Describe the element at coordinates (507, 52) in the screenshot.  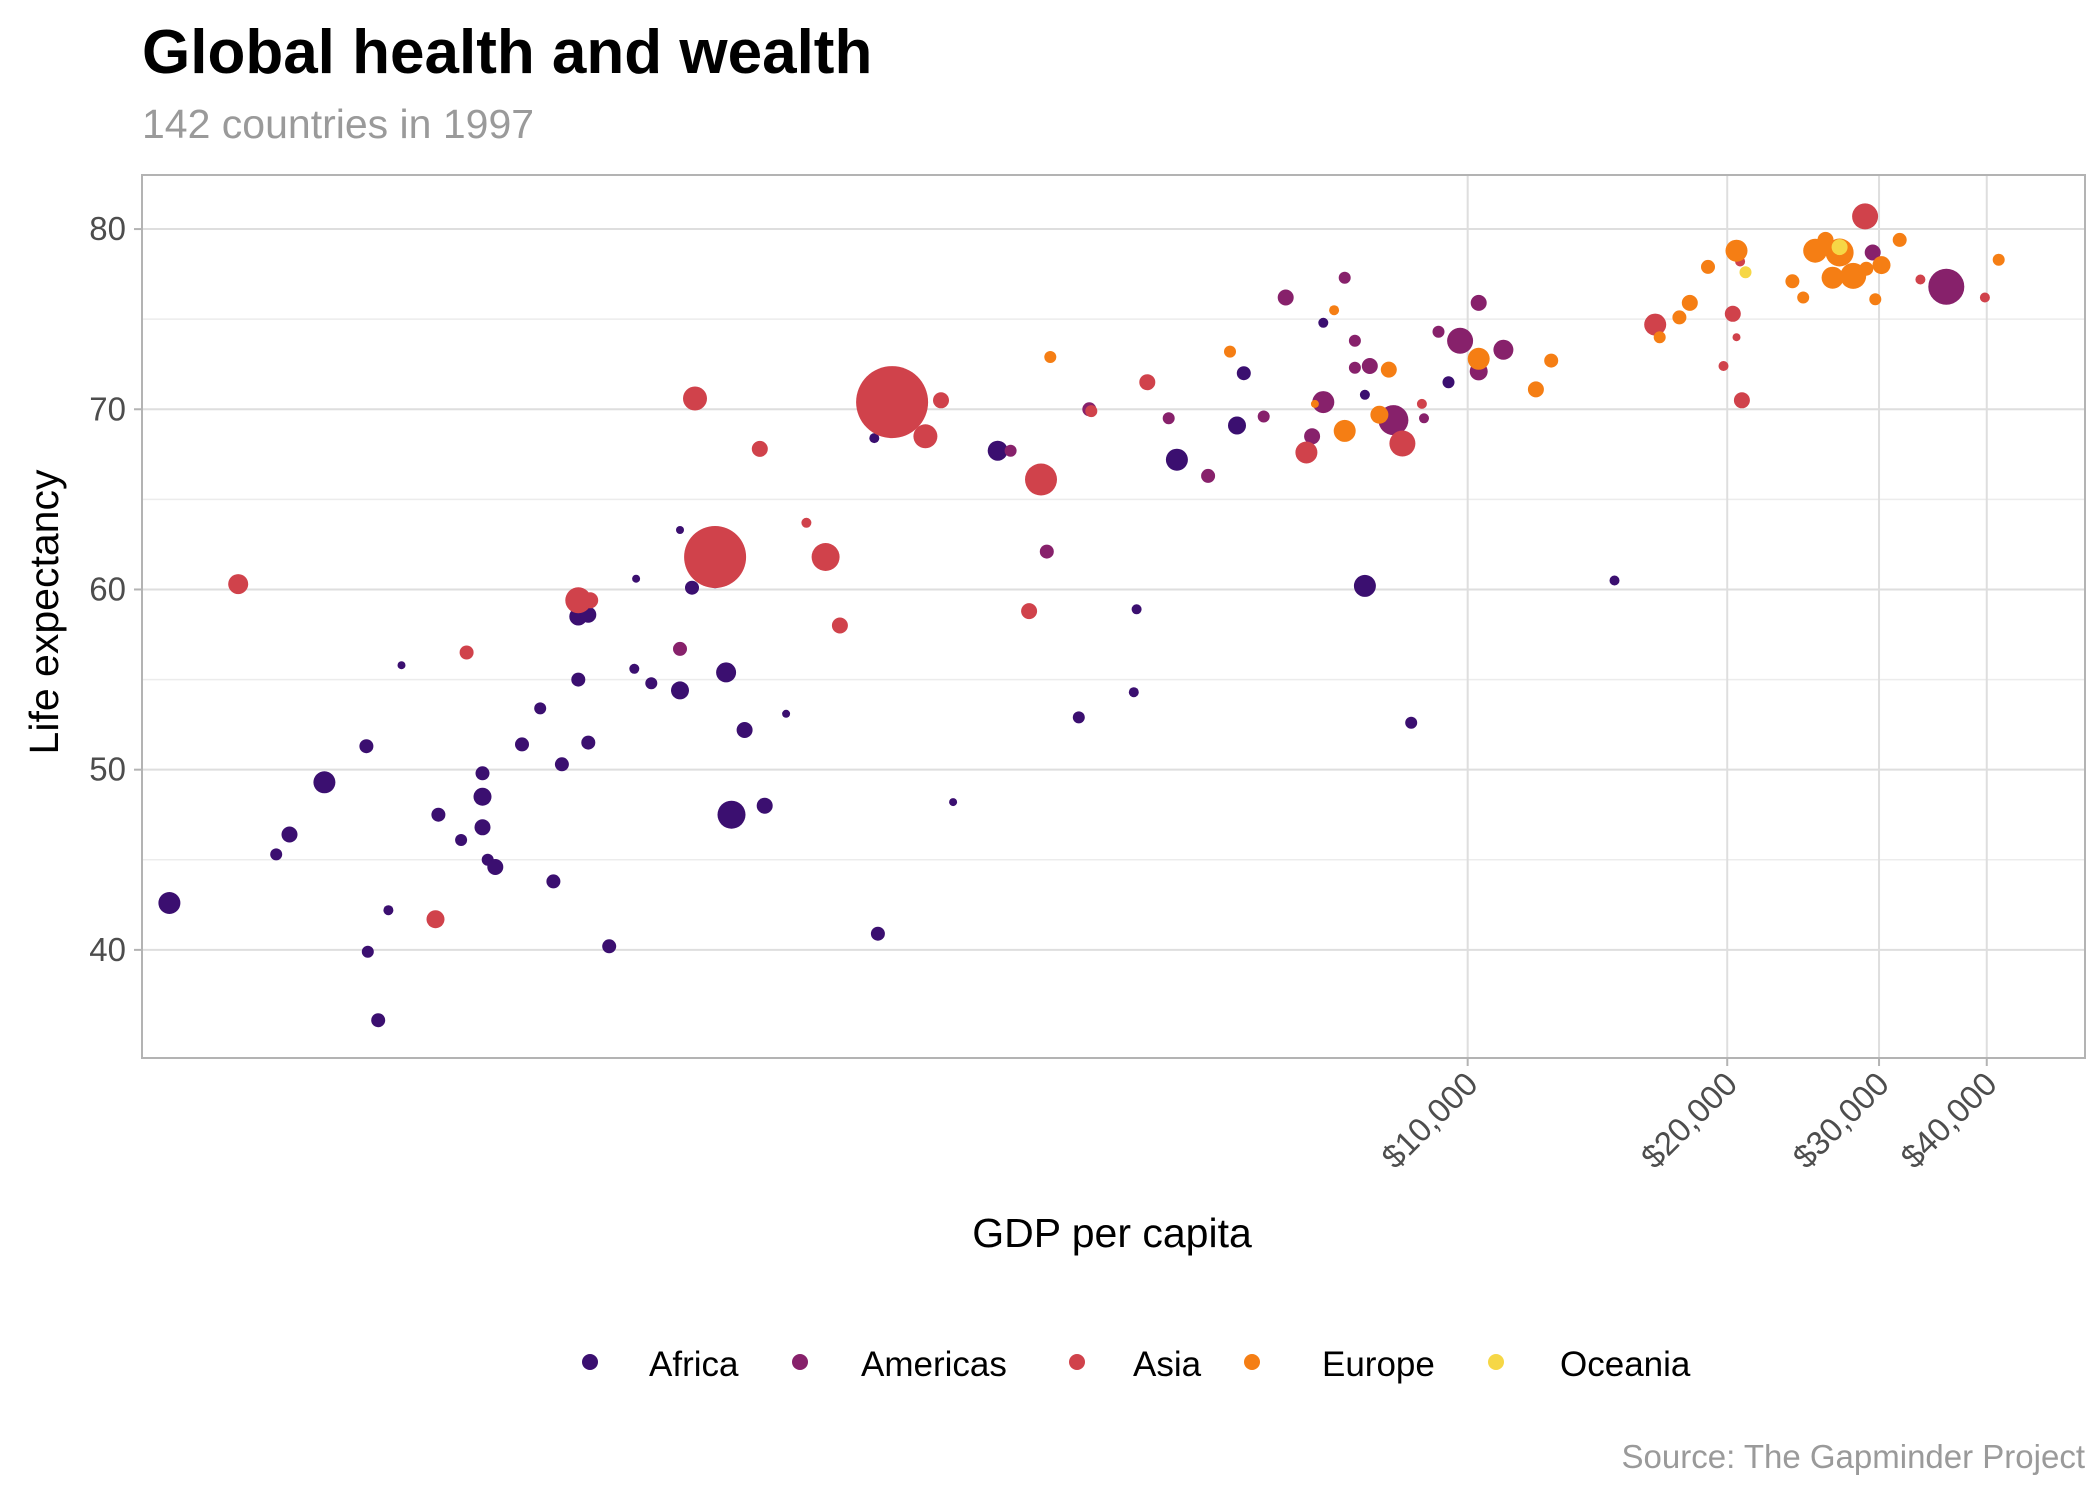
I see `chart-title: Global health and wealth` at that location.